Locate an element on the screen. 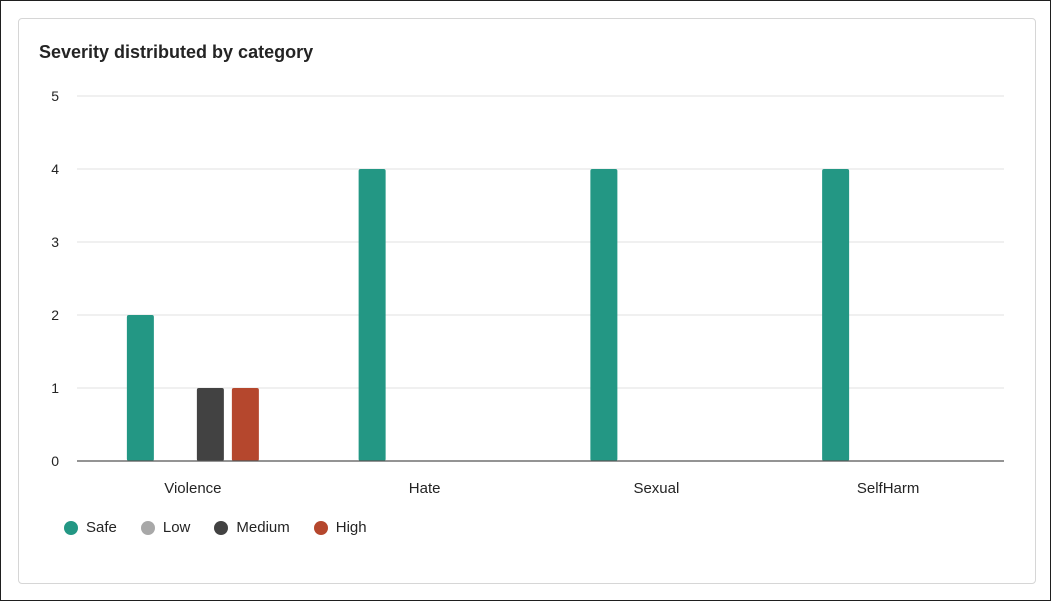  legend-item-medium: Medium is located at coordinates (252, 527).